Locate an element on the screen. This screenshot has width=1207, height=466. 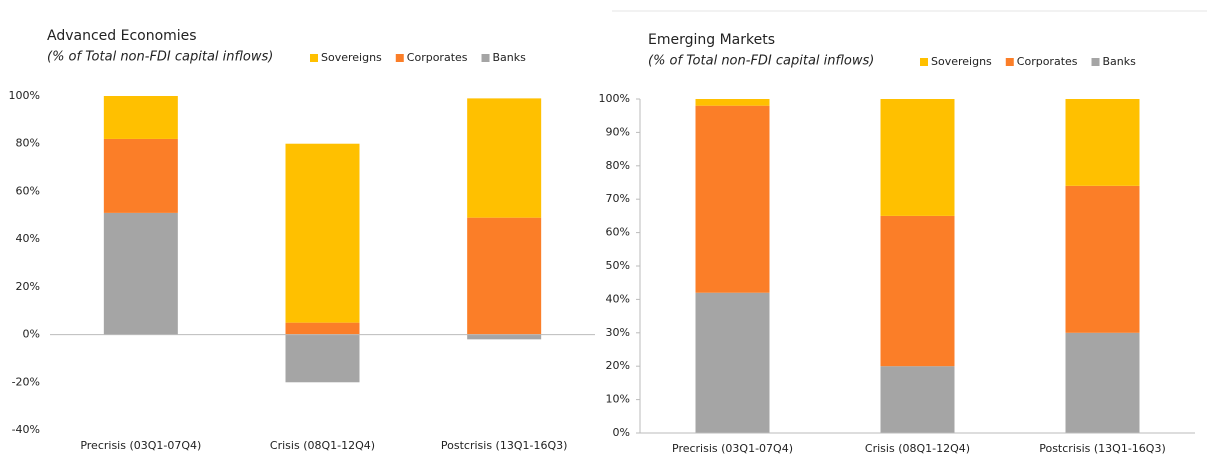
y-tick-label: -20% is located at coordinates (26, 381).